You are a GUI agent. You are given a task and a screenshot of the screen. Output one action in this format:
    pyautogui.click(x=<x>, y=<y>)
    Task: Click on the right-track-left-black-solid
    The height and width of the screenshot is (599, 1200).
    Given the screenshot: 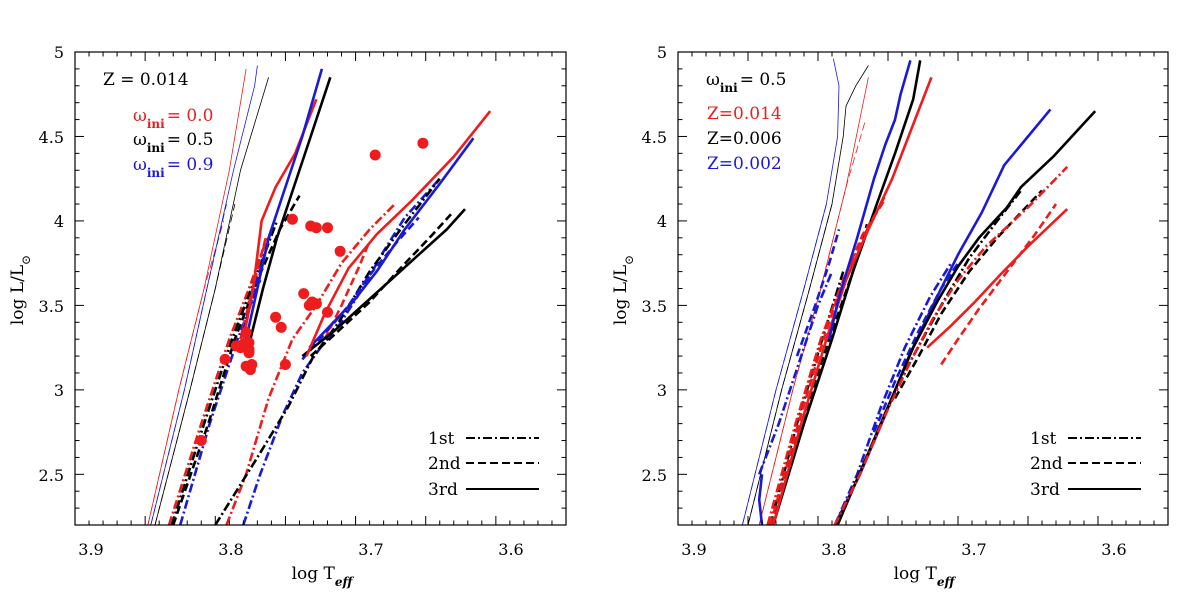 What is the action you would take?
    pyautogui.click(x=846, y=293)
    